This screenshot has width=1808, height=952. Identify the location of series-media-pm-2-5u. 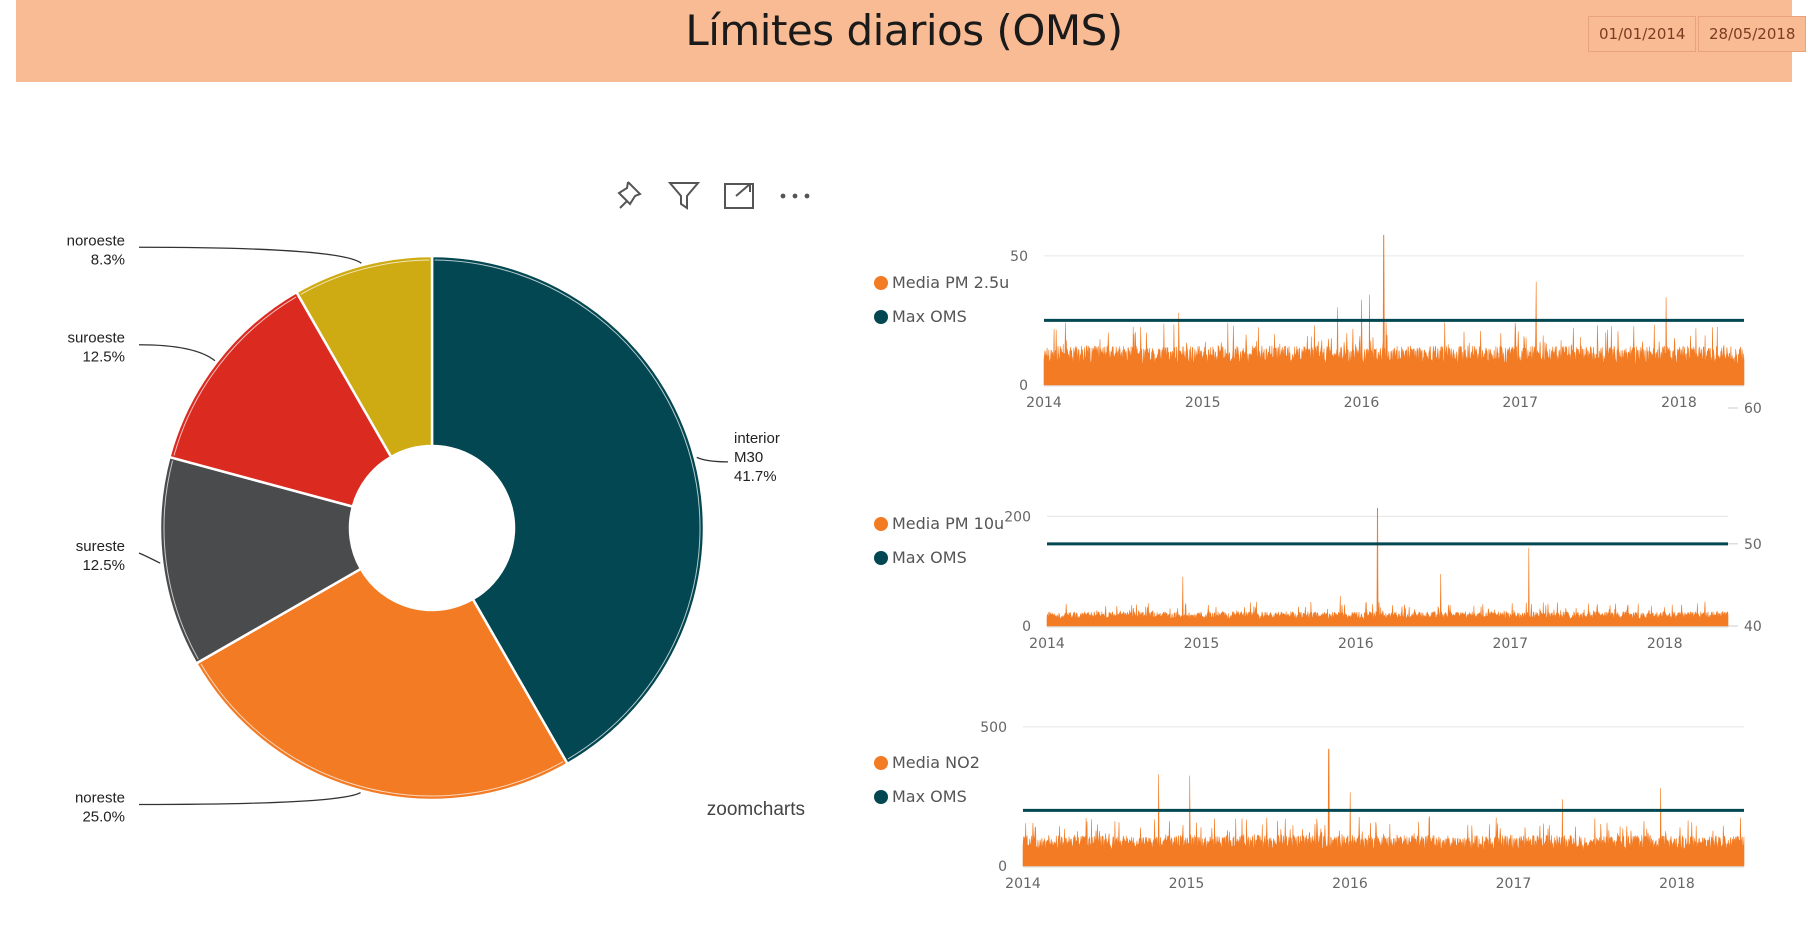
(1394, 310).